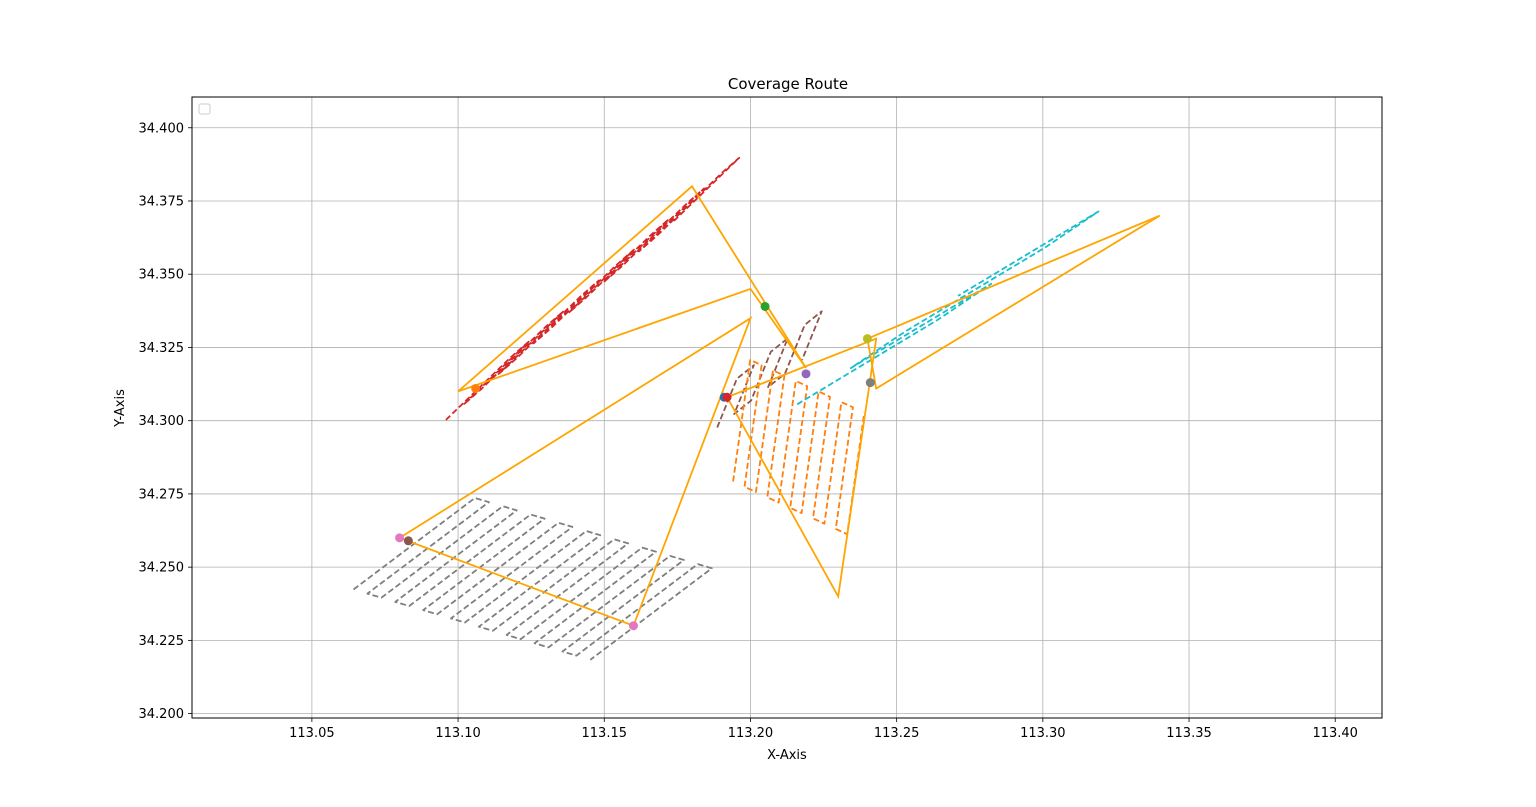 The height and width of the screenshot is (807, 1536). I want to click on x-tick-label: 113.30, so click(1043, 733).